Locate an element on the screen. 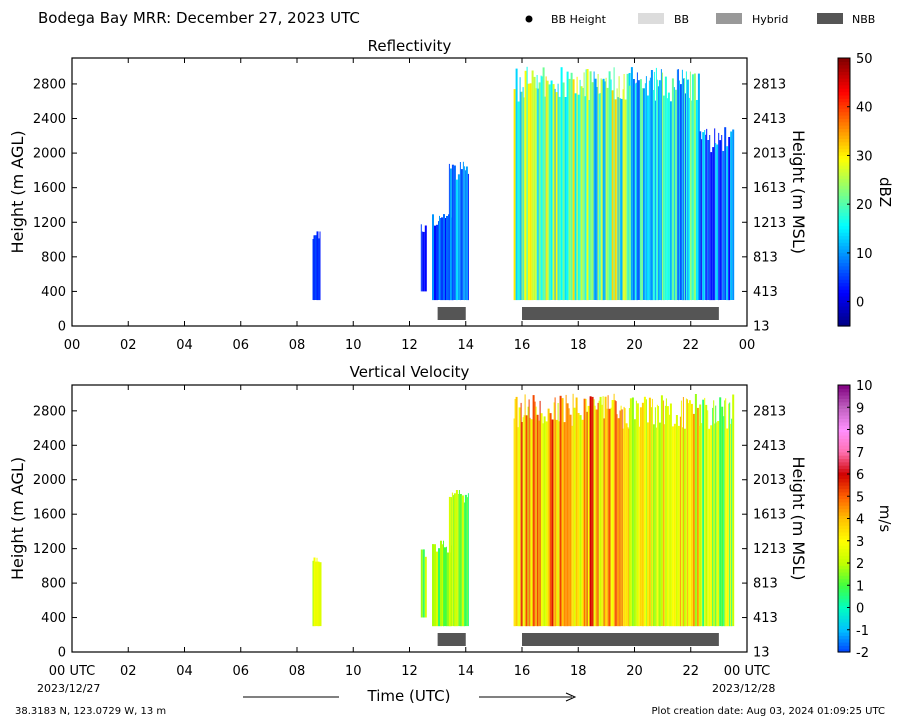  x-tick-label: 04 is located at coordinates (184, 671).